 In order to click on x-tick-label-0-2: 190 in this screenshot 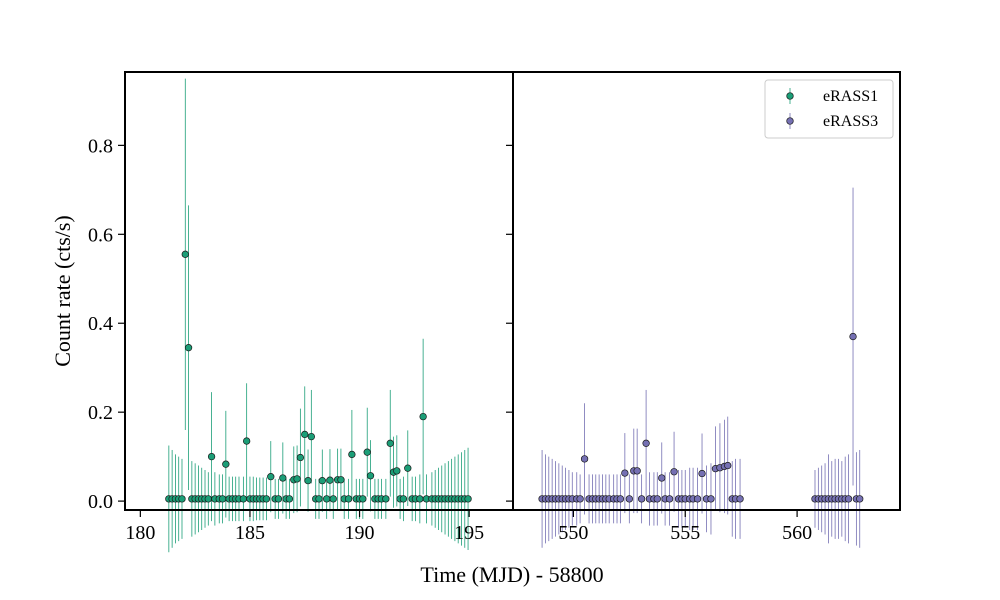, I will do `click(360, 533)`.